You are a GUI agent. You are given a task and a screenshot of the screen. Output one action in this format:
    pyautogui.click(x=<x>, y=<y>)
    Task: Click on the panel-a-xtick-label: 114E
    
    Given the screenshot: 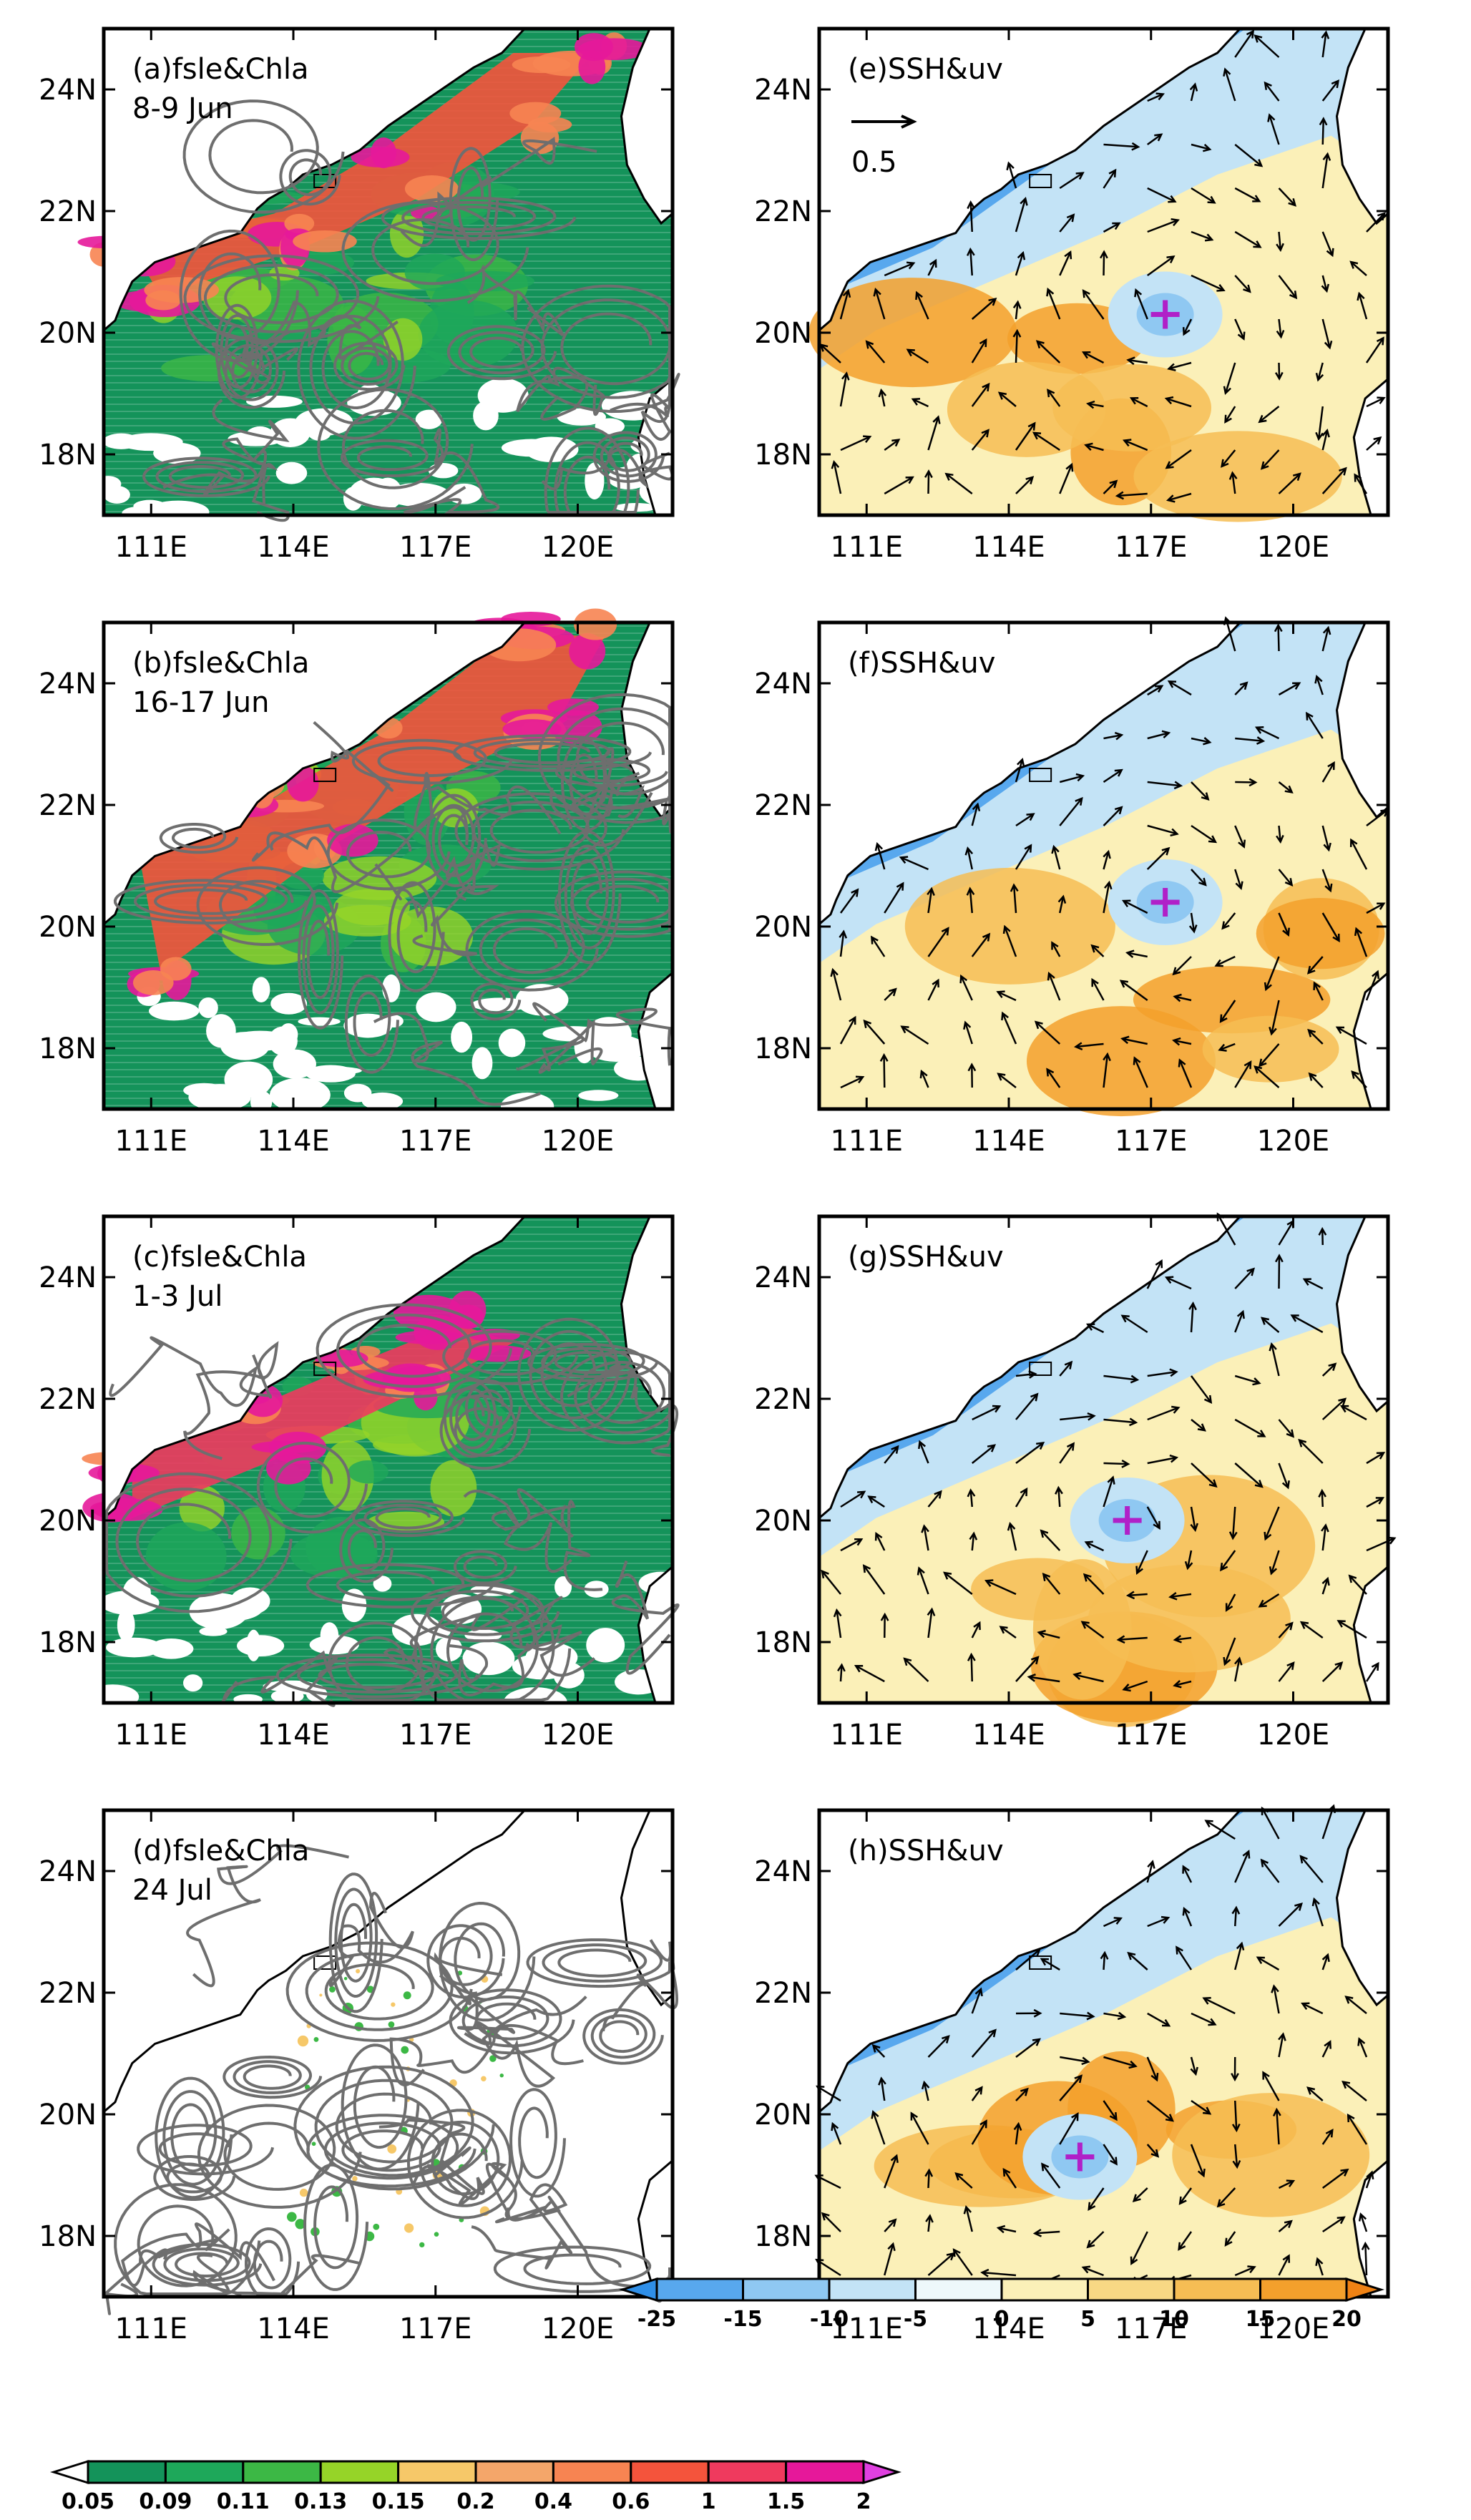 What is the action you would take?
    pyautogui.click(x=293, y=547)
    